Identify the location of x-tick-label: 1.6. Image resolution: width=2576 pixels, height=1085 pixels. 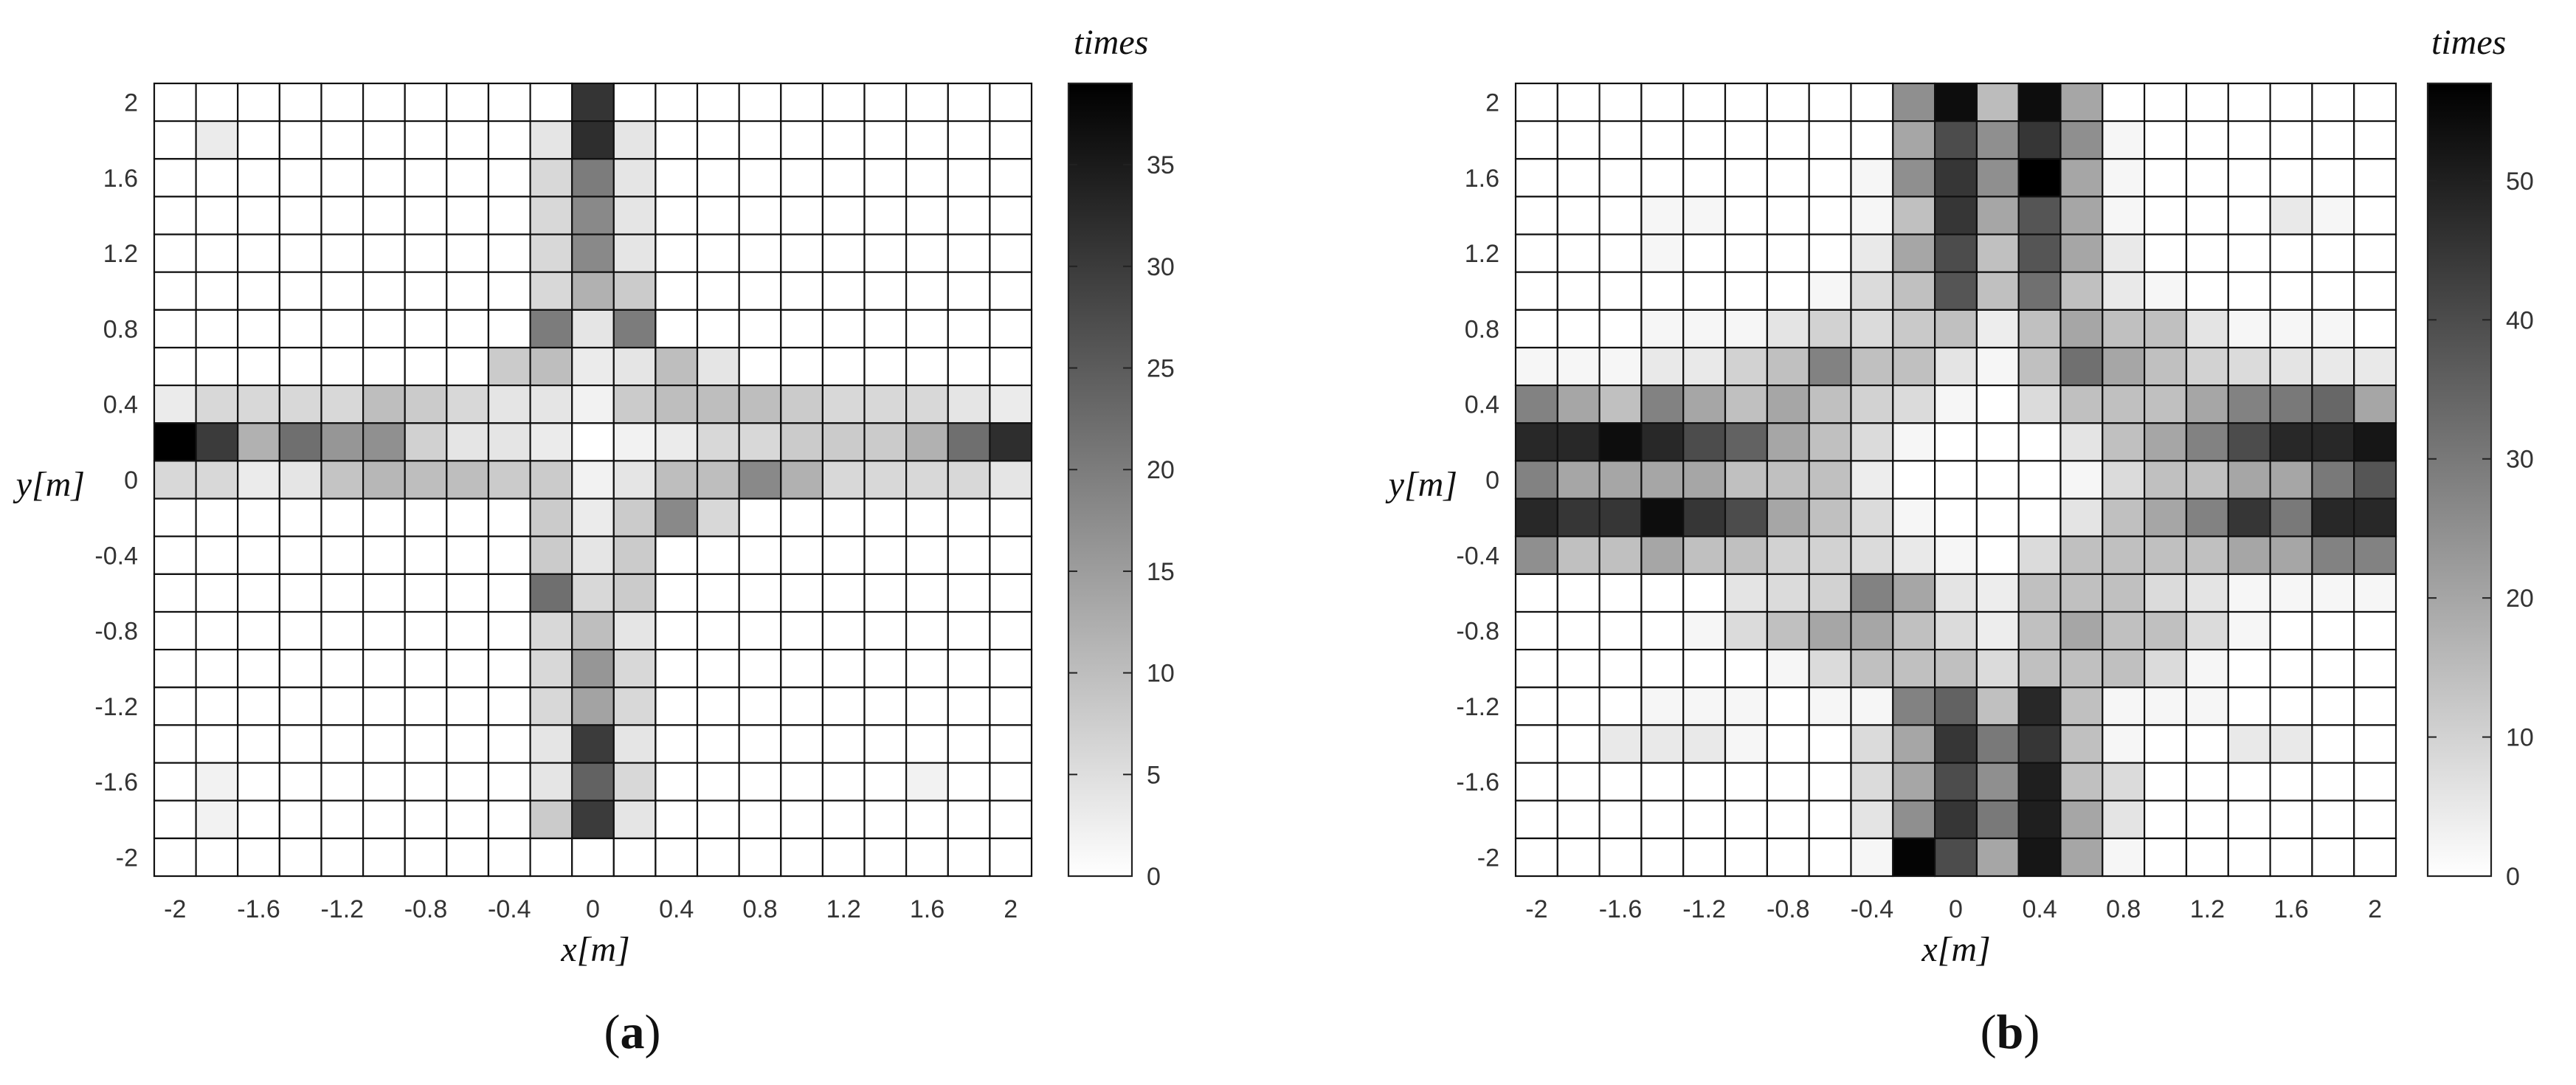
(927, 909).